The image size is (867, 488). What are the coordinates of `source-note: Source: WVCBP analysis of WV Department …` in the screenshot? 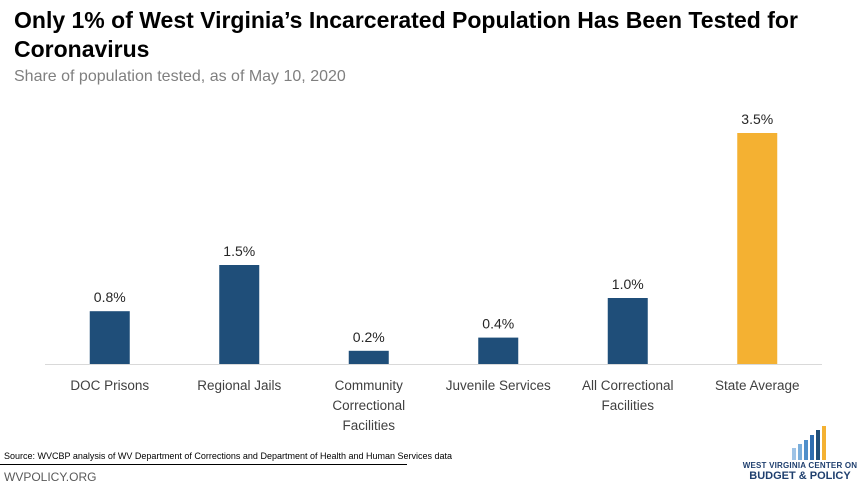 It's located at (228, 456).